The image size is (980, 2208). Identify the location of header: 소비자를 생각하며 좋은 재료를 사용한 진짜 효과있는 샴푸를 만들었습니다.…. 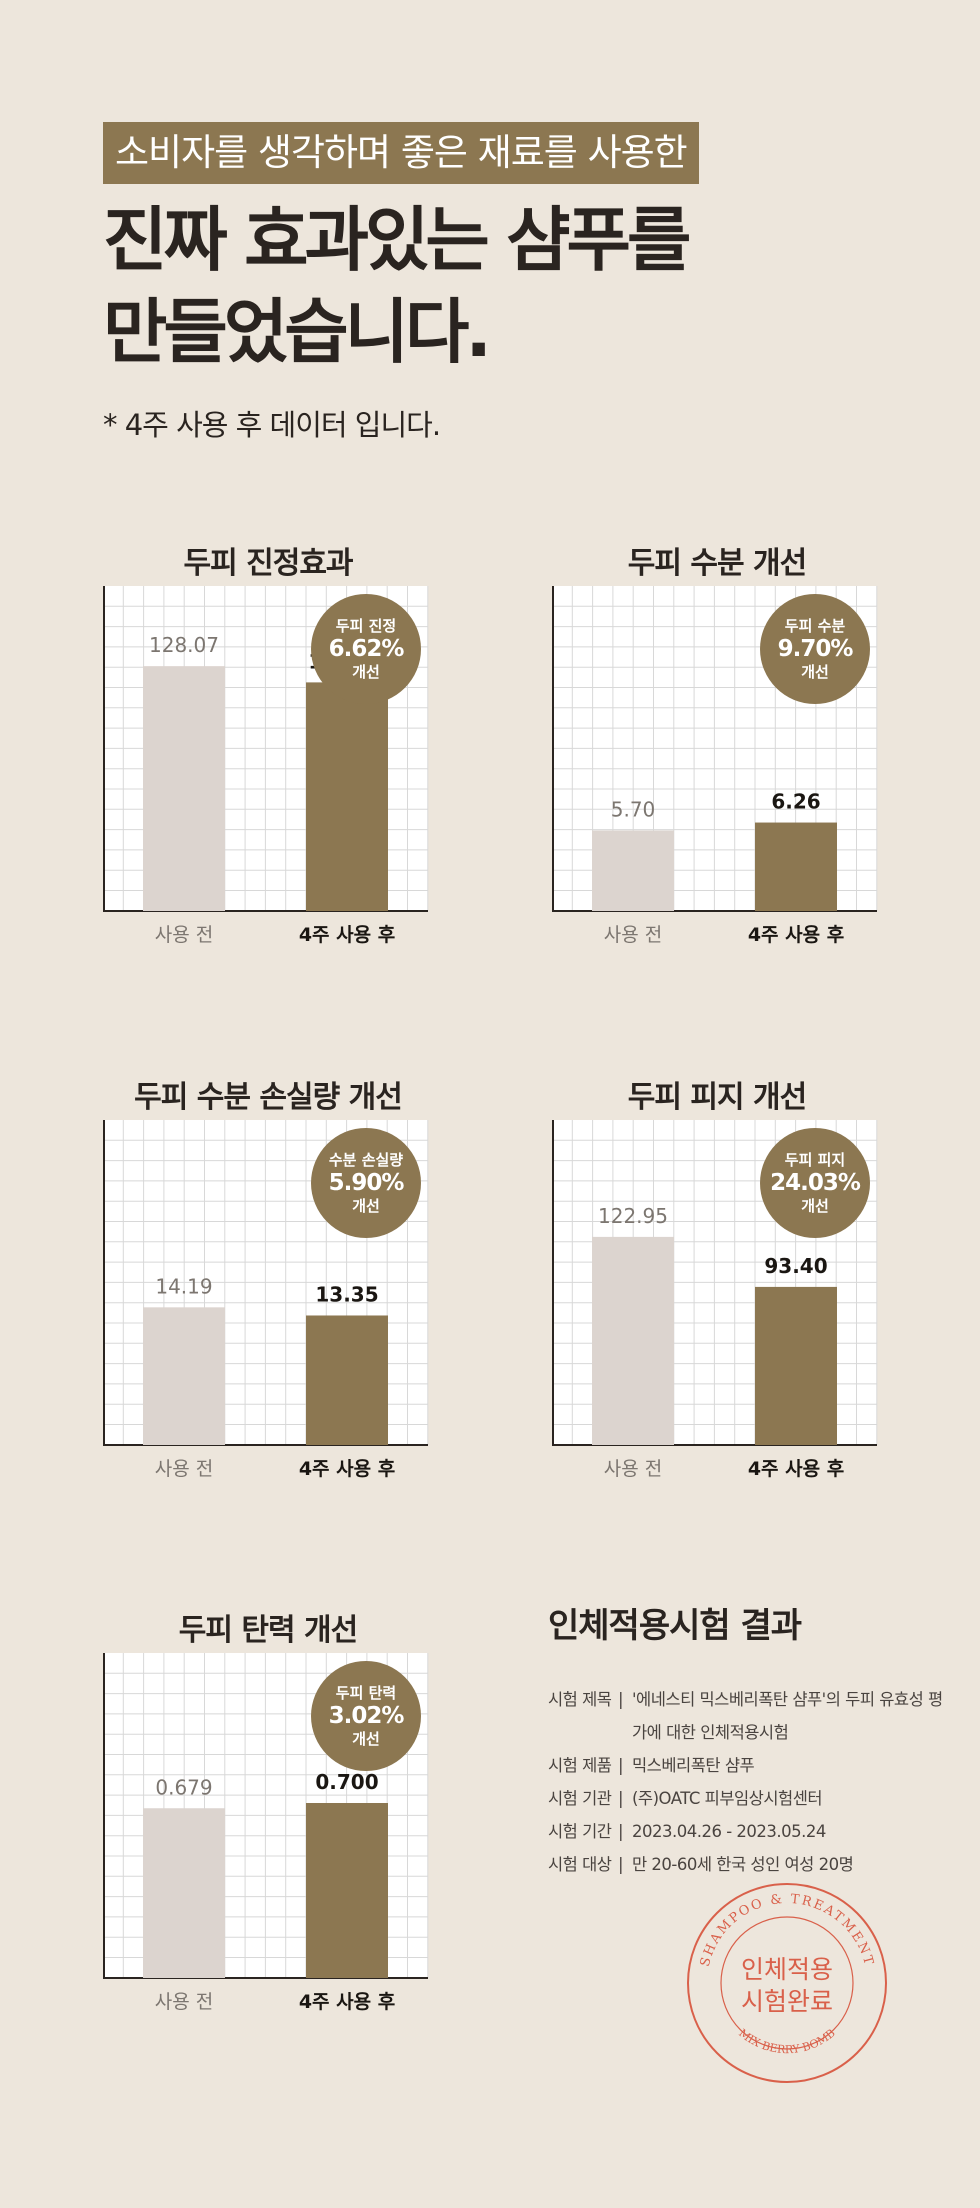
(401, 283).